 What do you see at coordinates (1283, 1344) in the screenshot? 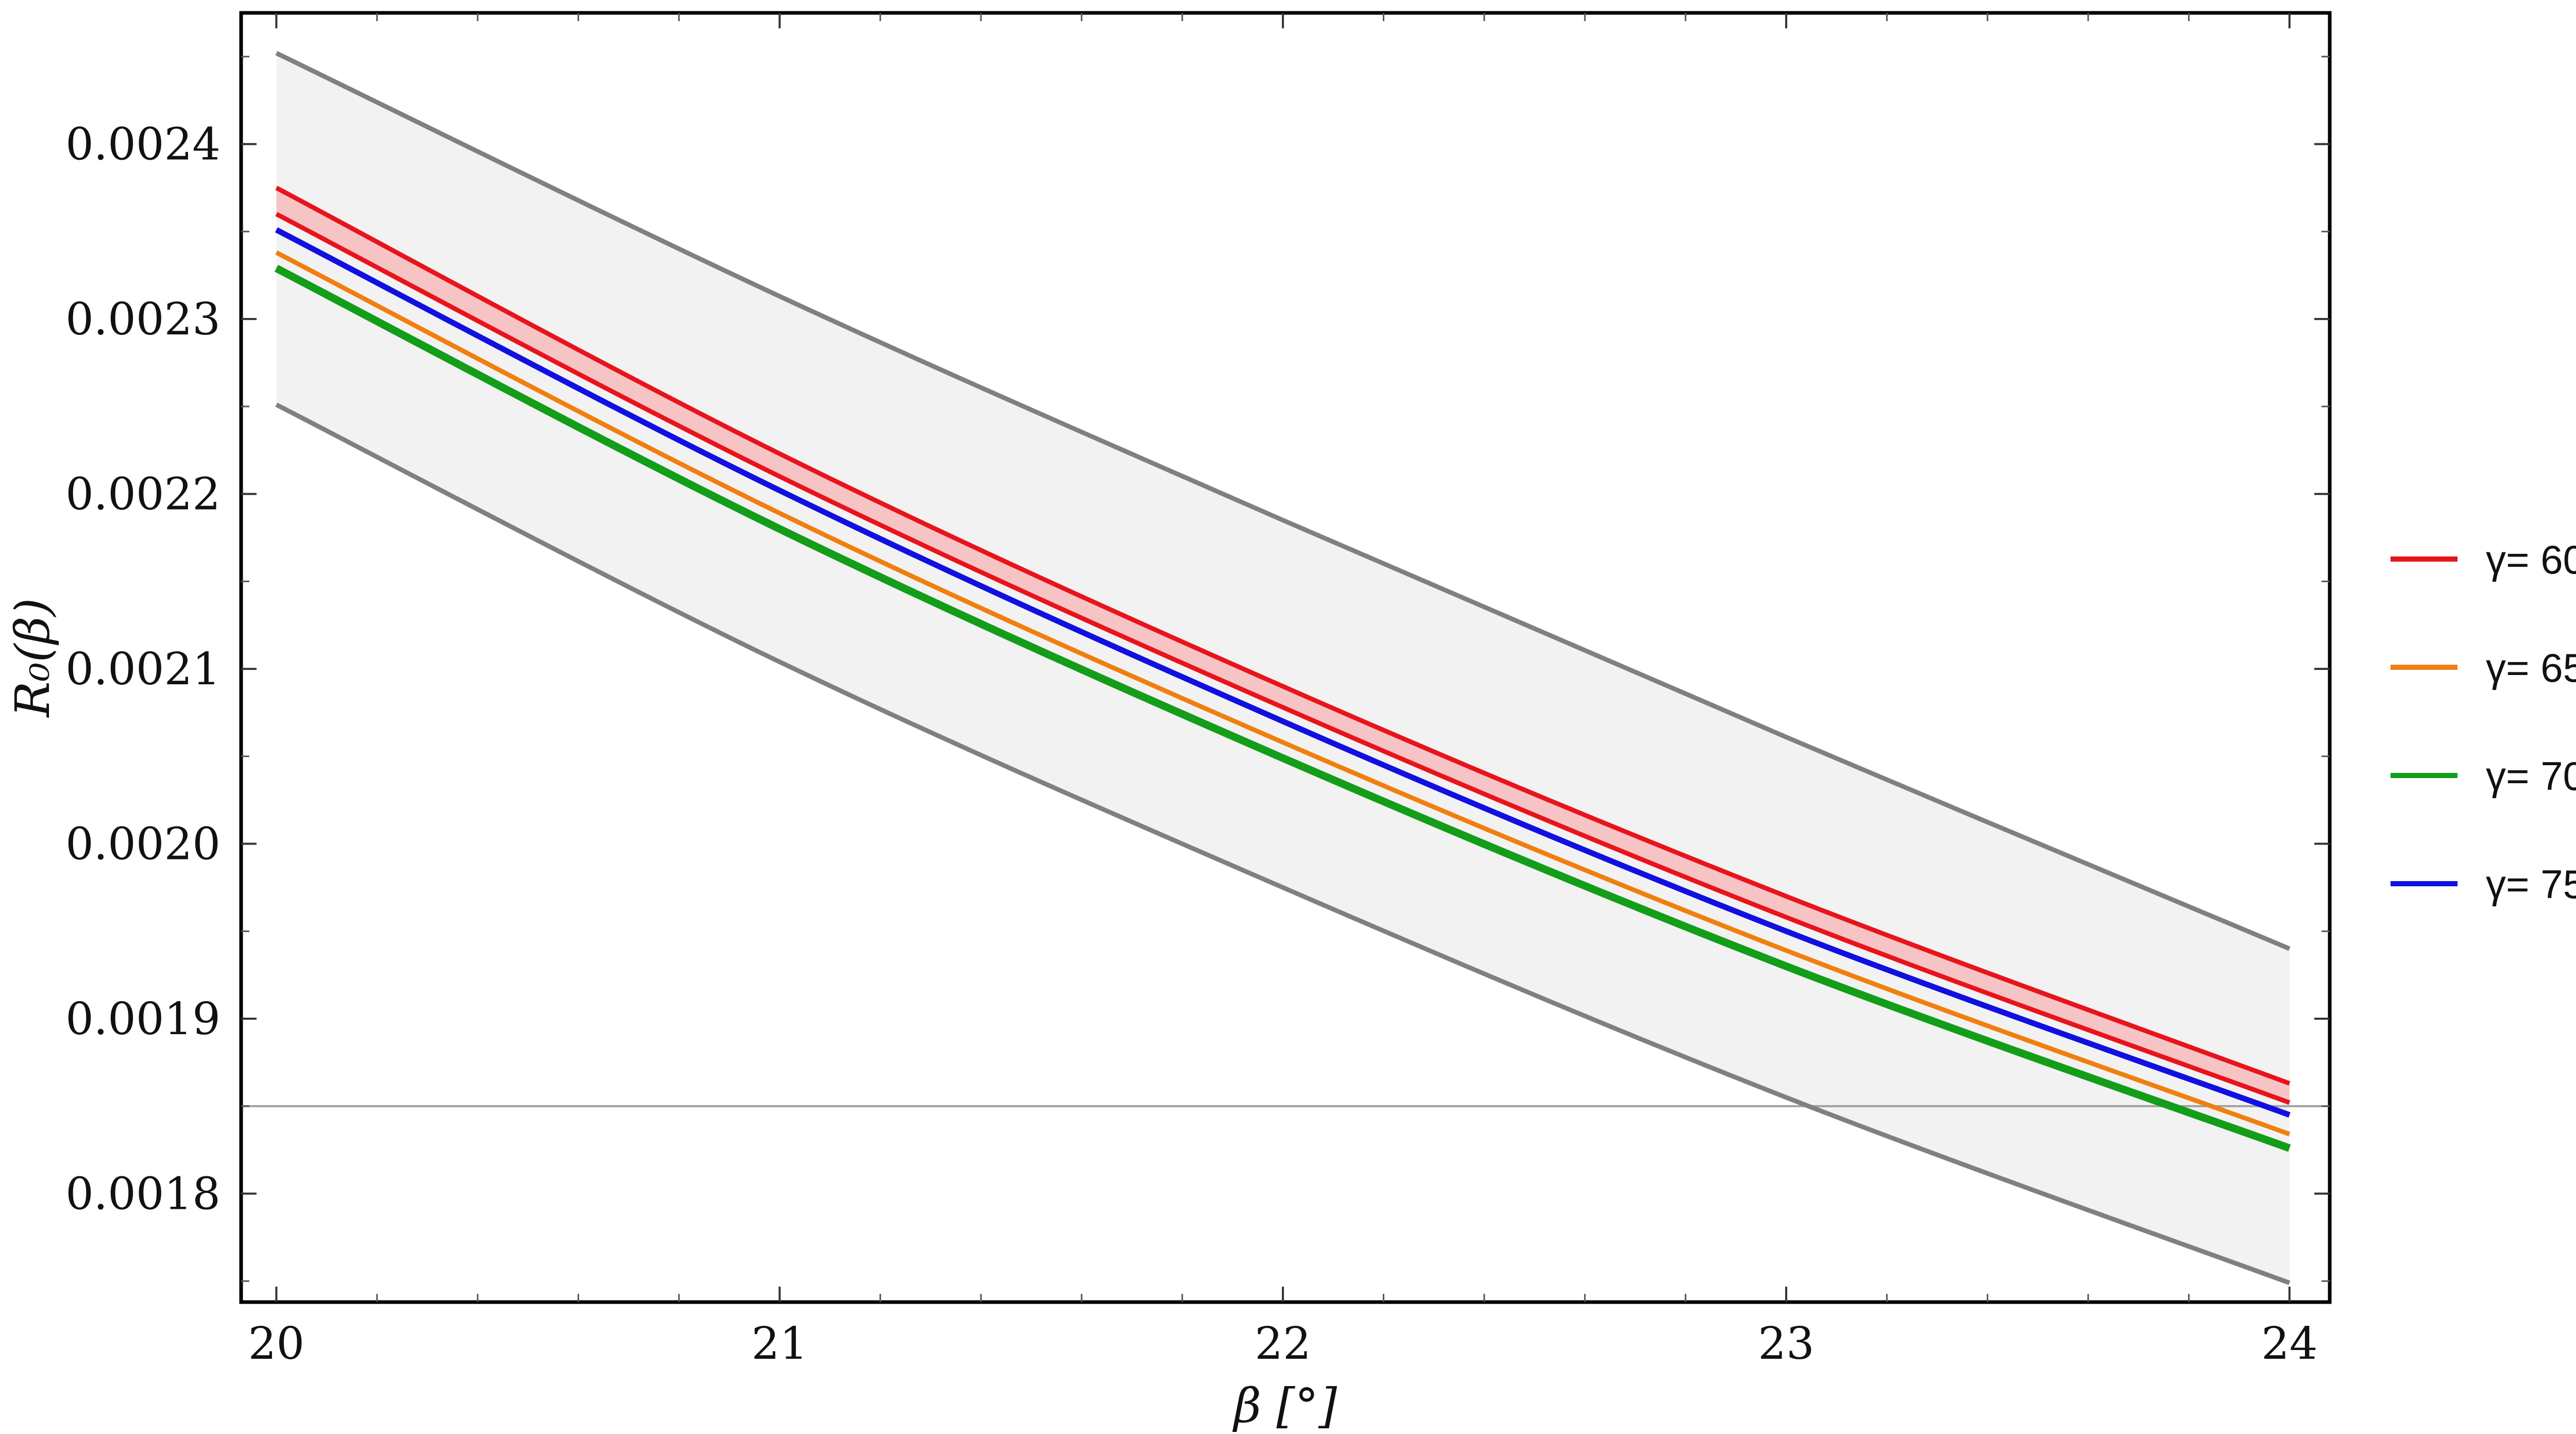
I see `x-tick-label: 22` at bounding box center [1283, 1344].